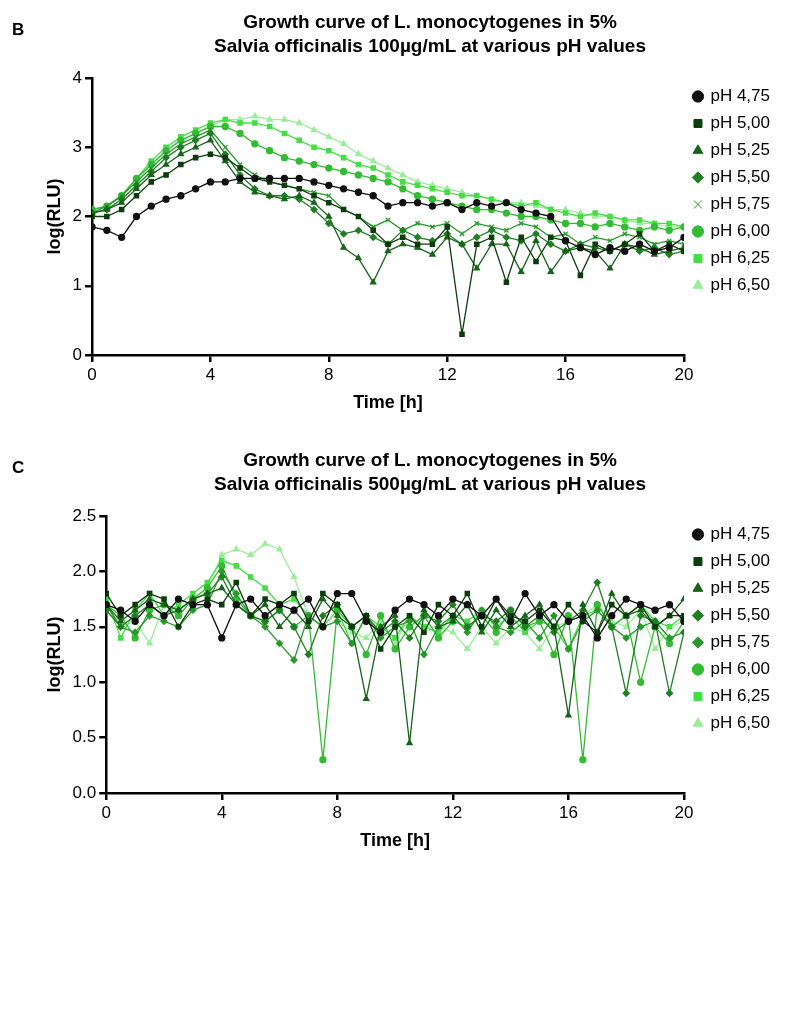  I want to click on x-tick-label: 0, so click(106, 812).